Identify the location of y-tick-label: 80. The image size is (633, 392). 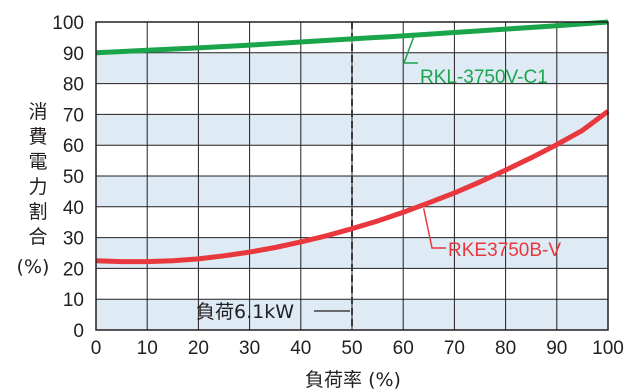
(73, 85).